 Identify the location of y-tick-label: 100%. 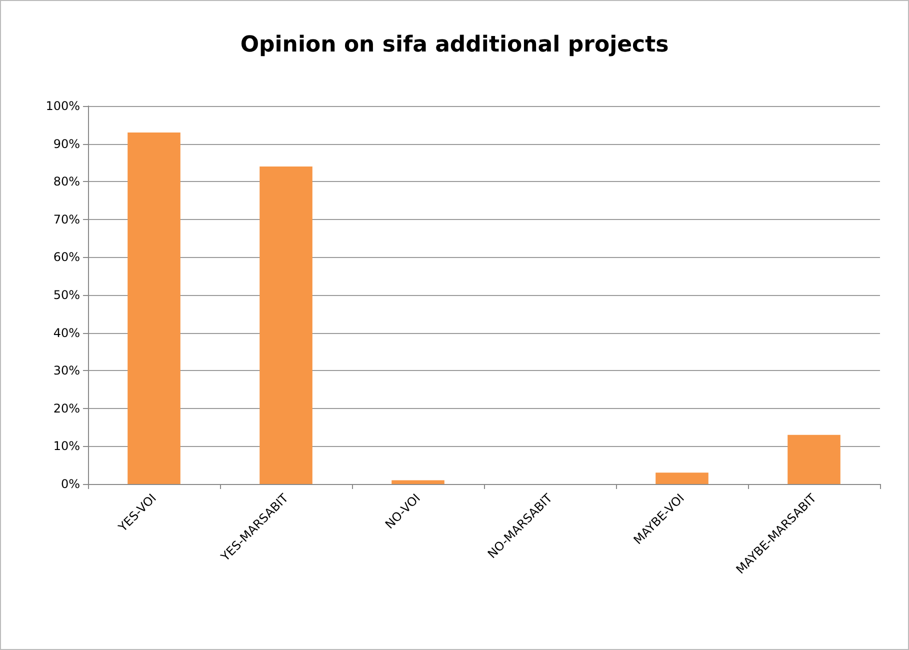
(63, 106).